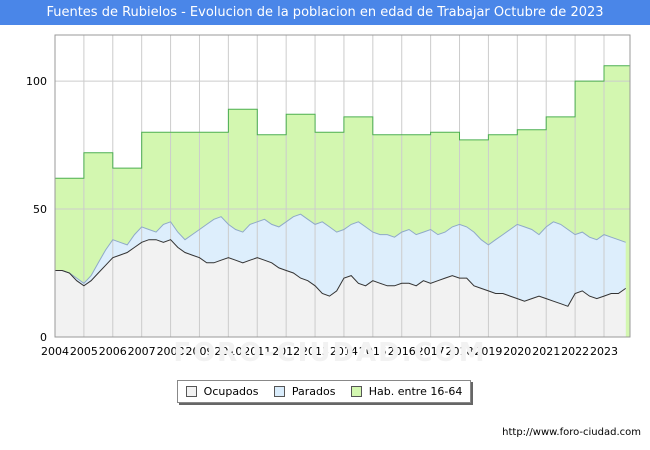 This screenshot has height=450, width=650. I want to click on x-tick-label: 2017, so click(431, 351).